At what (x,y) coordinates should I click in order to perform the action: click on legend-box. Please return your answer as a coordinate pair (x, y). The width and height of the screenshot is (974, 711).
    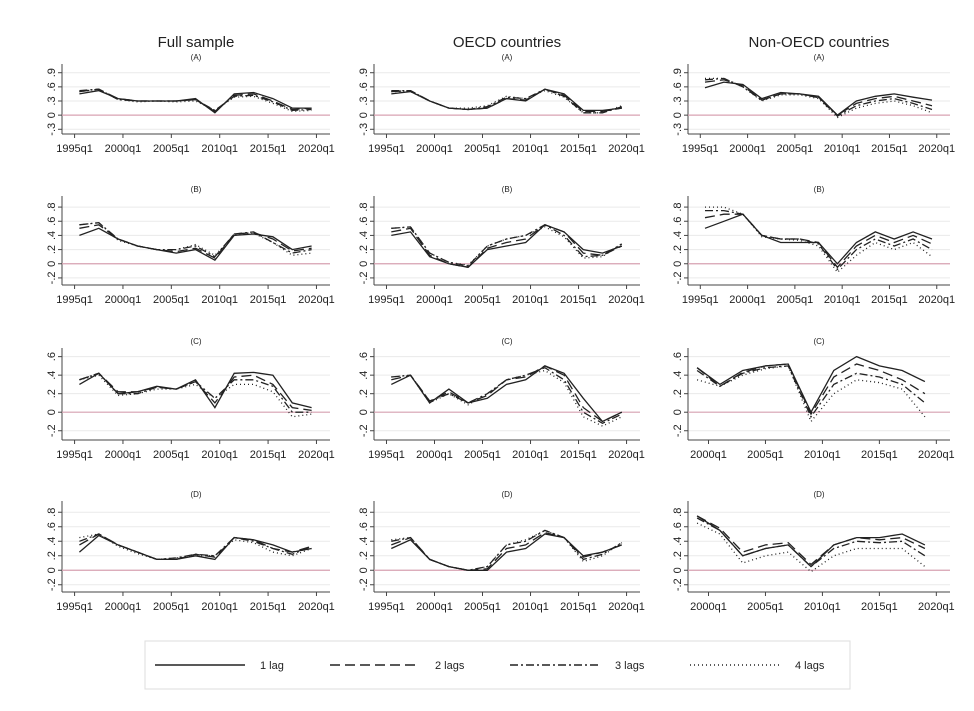
    Looking at the image, I should click on (497, 665).